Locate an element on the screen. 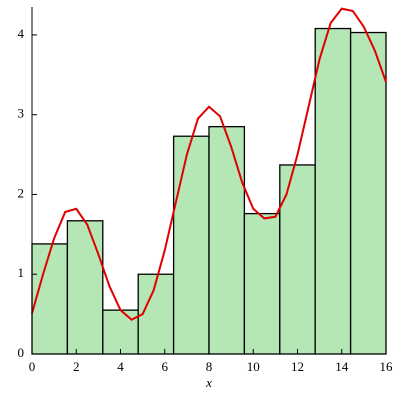 This screenshot has height=400, width=400. x-tick-label: 8 is located at coordinates (209, 366).